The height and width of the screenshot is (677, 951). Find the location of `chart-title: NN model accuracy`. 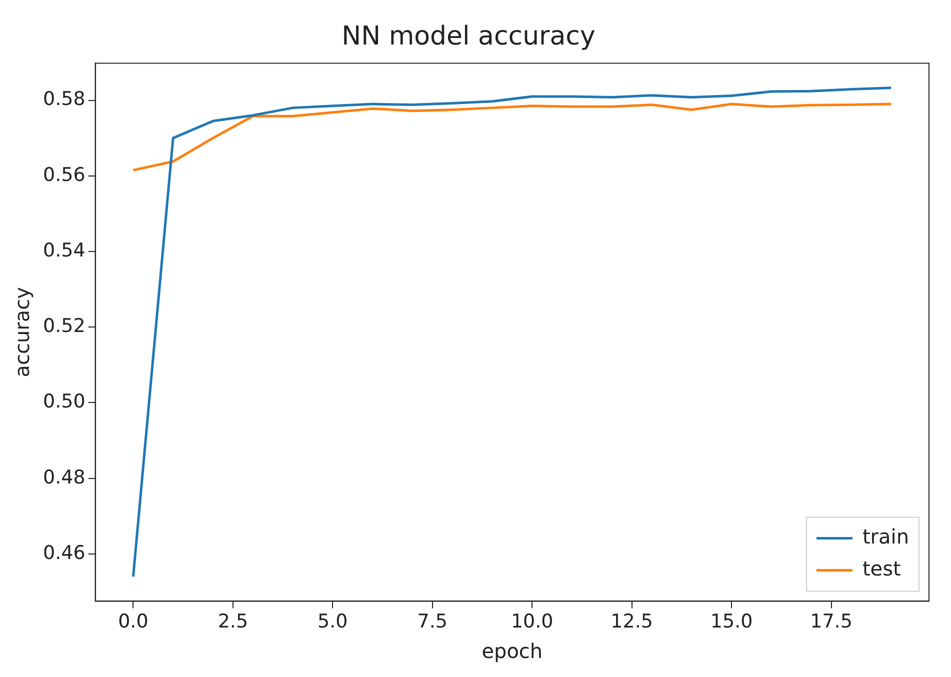

chart-title: NN model accuracy is located at coordinates (469, 36).